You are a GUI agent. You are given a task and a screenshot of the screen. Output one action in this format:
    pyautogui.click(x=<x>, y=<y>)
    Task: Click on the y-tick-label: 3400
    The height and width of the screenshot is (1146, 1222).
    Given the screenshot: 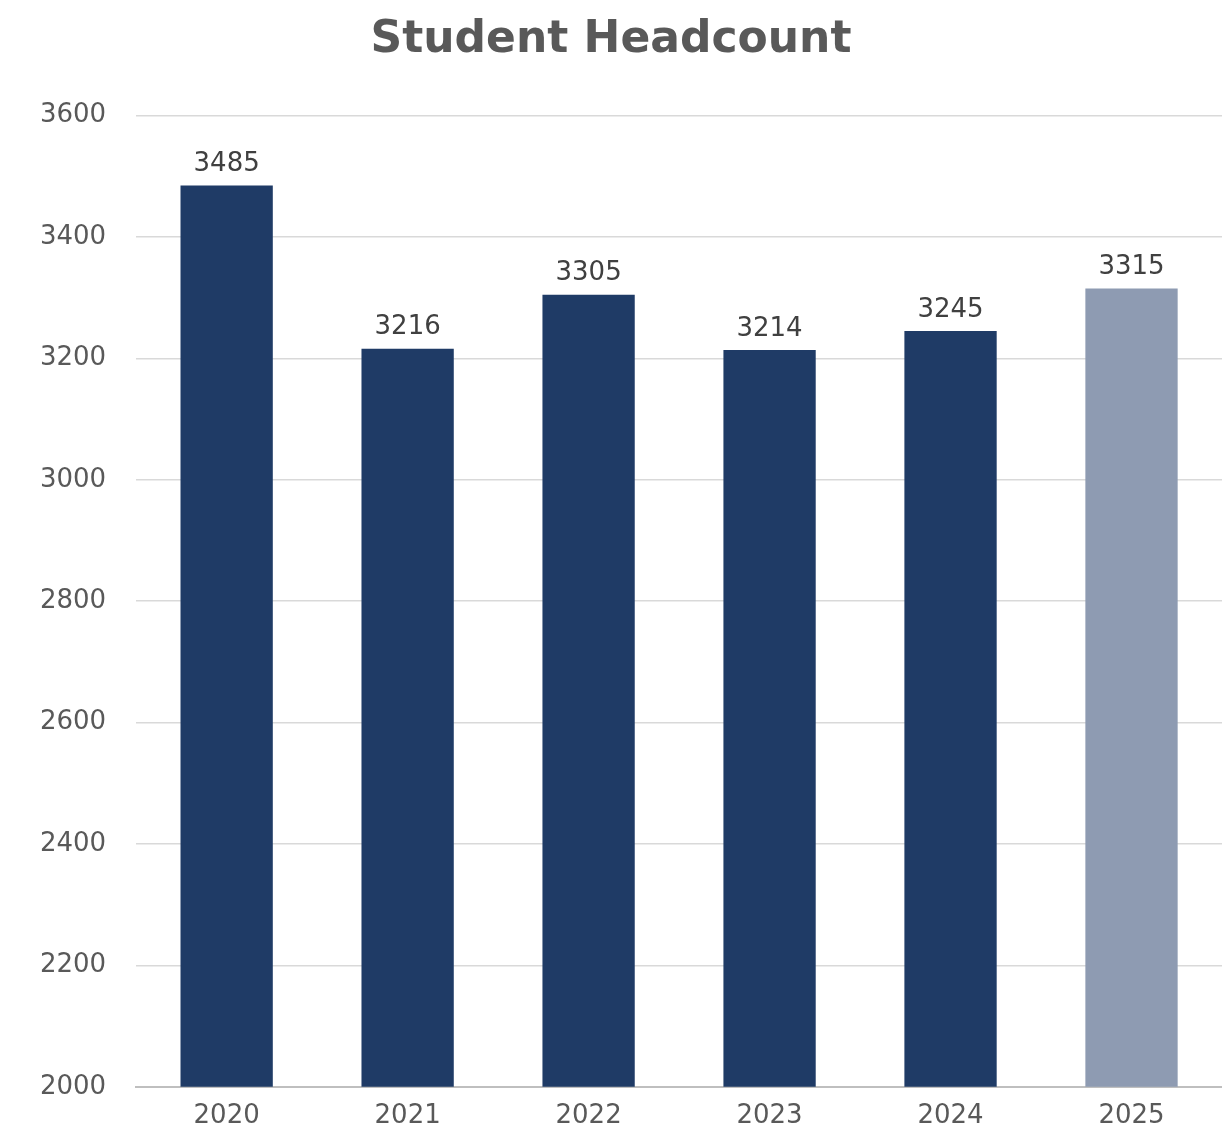 What is the action you would take?
    pyautogui.click(x=73, y=234)
    